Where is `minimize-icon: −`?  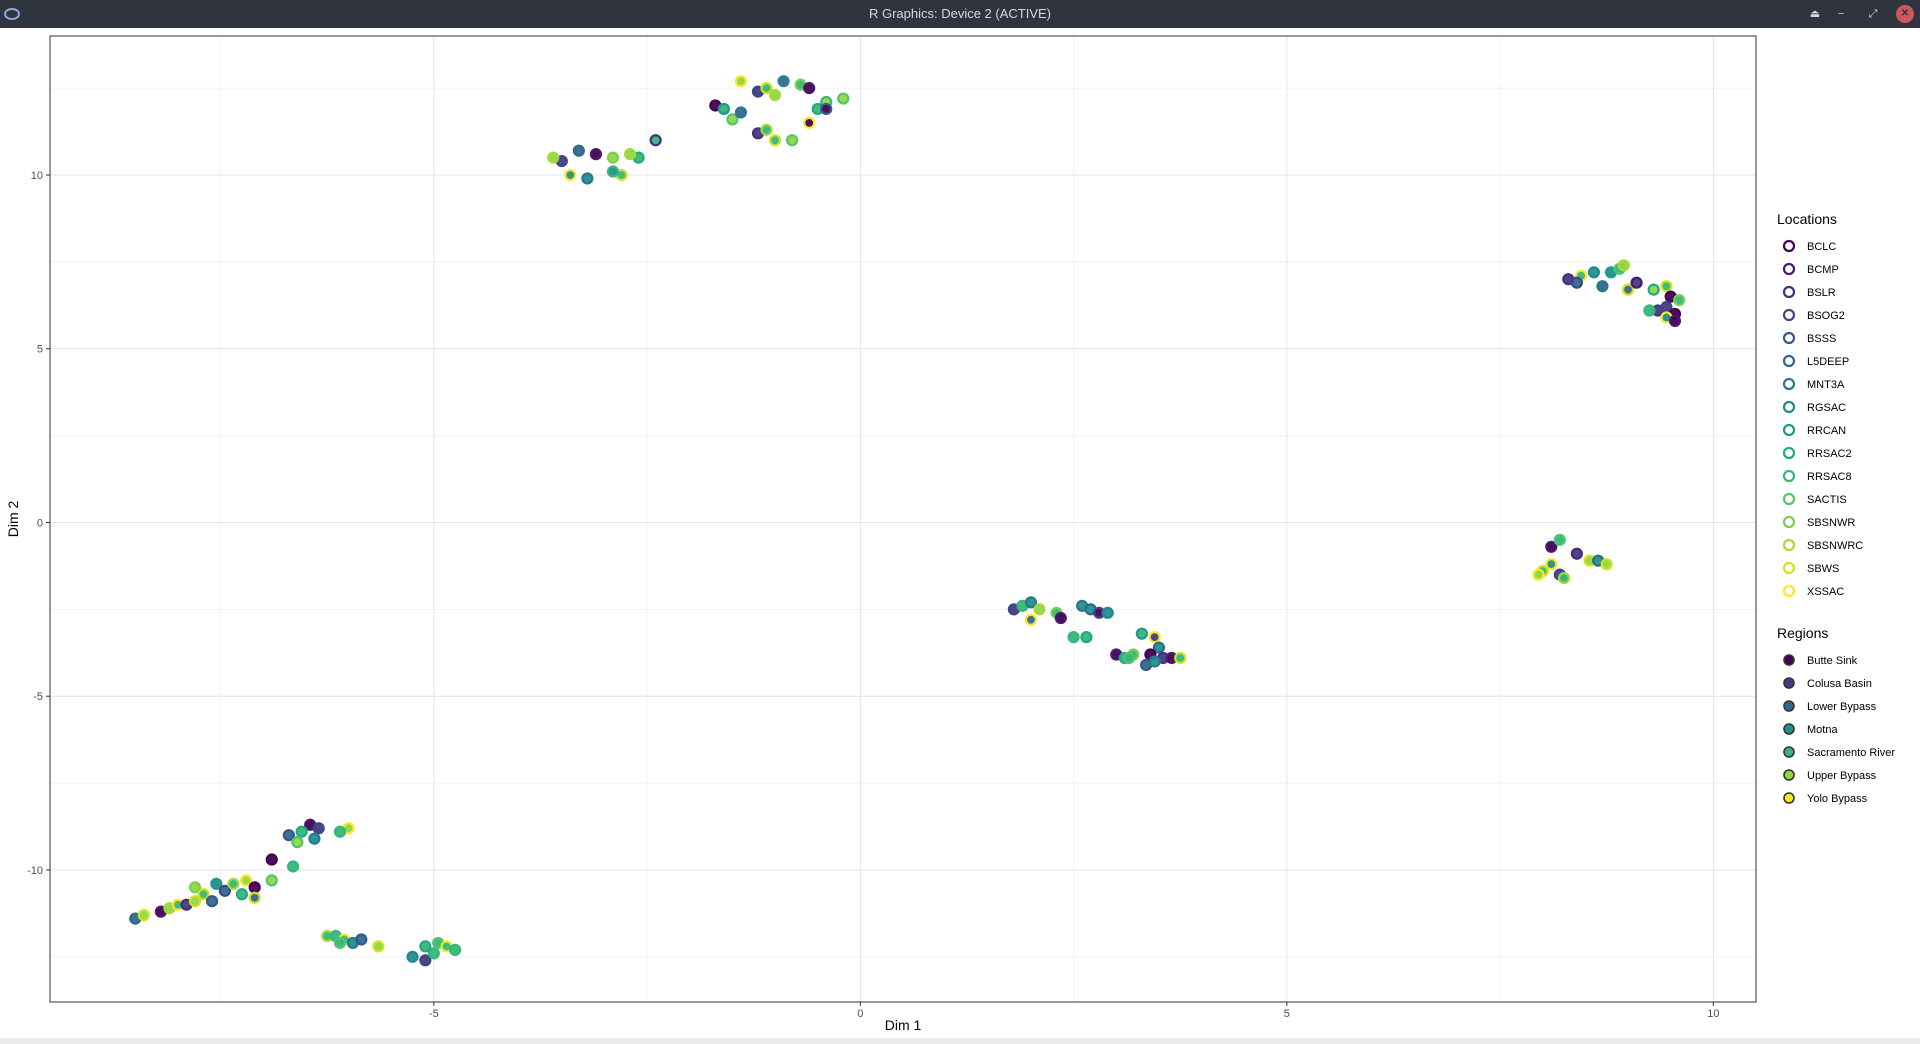
minimize-icon: − is located at coordinates (1841, 14).